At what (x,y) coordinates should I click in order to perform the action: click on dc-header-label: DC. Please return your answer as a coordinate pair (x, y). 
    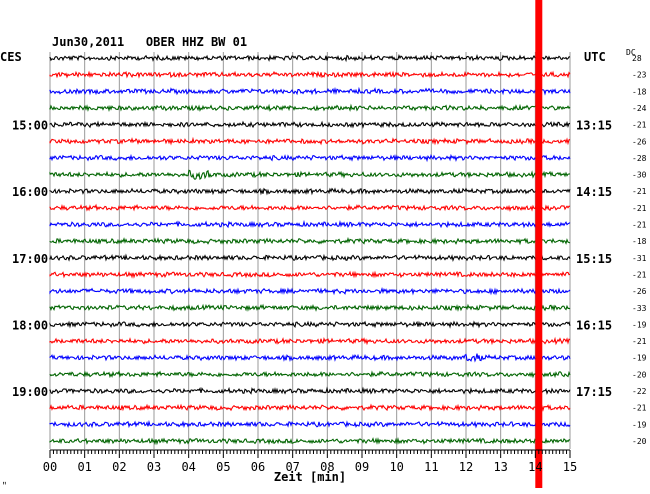
    Looking at the image, I should click on (631, 52).